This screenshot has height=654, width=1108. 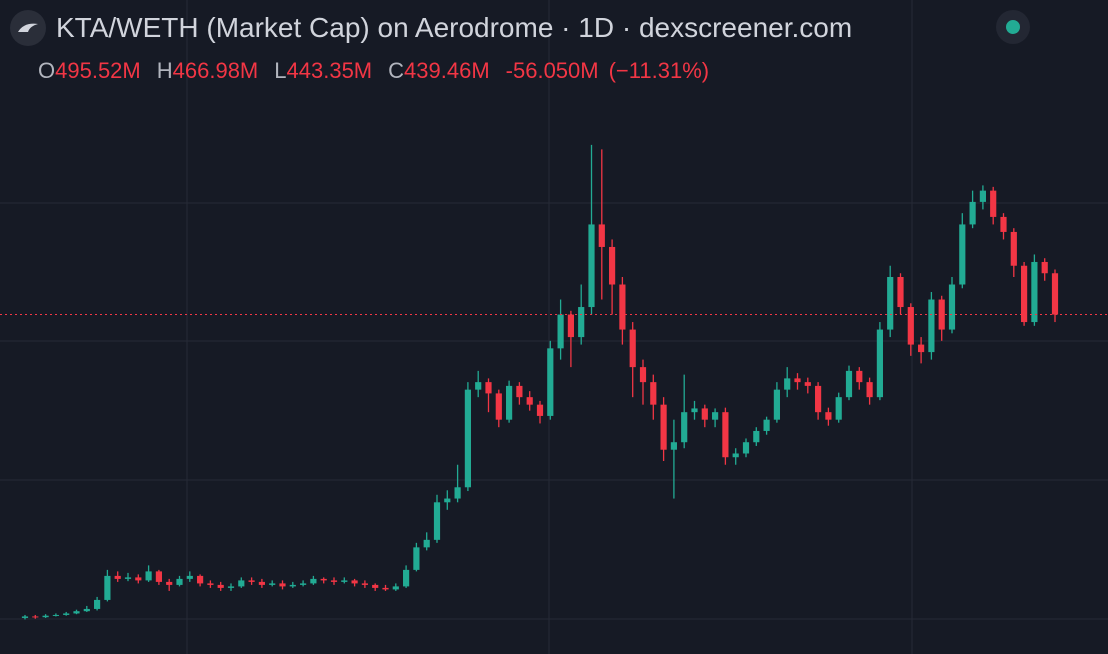 What do you see at coordinates (329, 70) in the screenshot?
I see `legend-value: 443.35M` at bounding box center [329, 70].